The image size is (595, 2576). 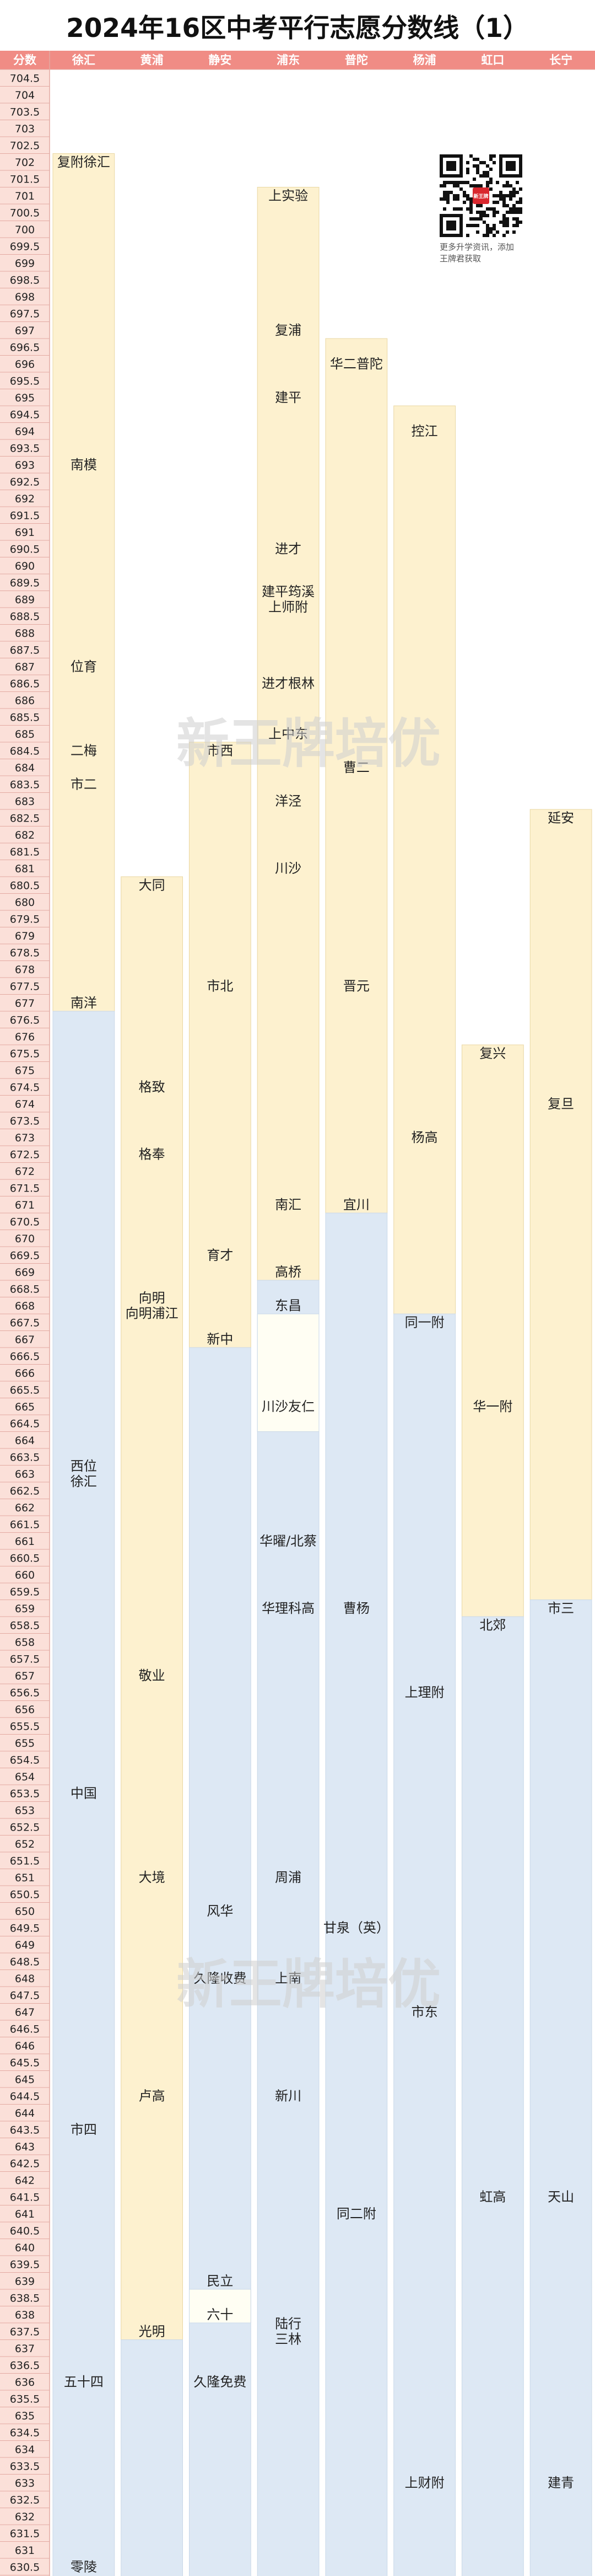 What do you see at coordinates (25, 2382) in the screenshot?
I see `score-tick: 636` at bounding box center [25, 2382].